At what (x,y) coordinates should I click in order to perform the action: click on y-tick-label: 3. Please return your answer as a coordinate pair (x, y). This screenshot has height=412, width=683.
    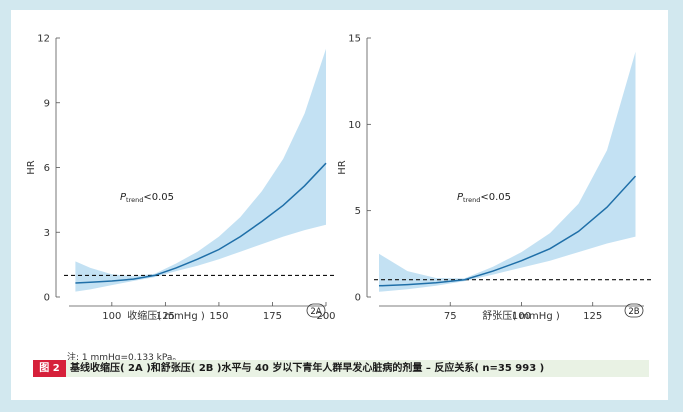
    Looking at the image, I should click on (47, 233).